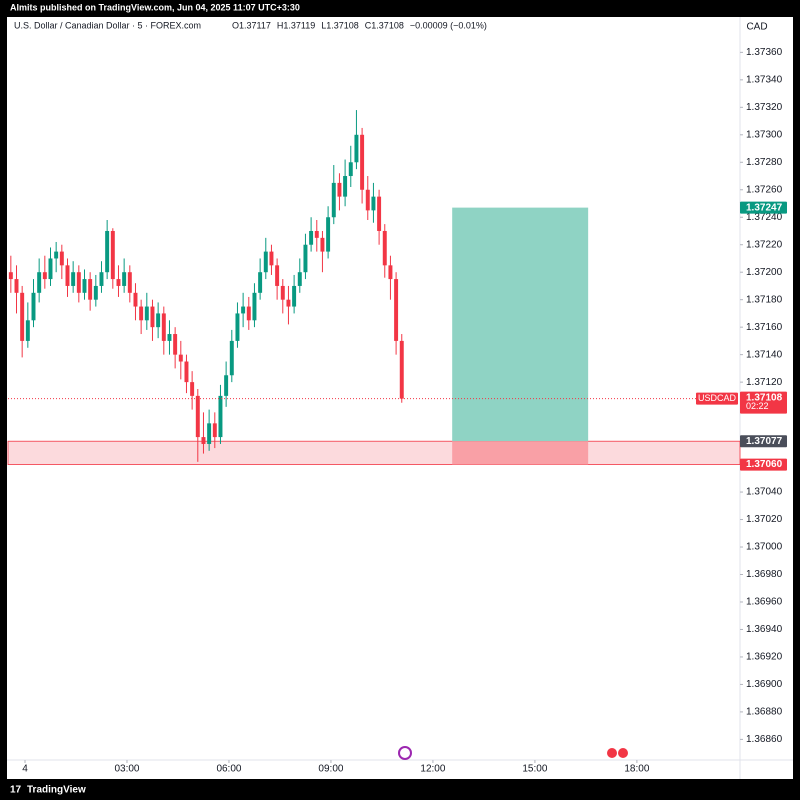 Image resolution: width=800 pixels, height=800 pixels. What do you see at coordinates (16, 790) in the screenshot?
I see `logo-mark: 17` at bounding box center [16, 790].